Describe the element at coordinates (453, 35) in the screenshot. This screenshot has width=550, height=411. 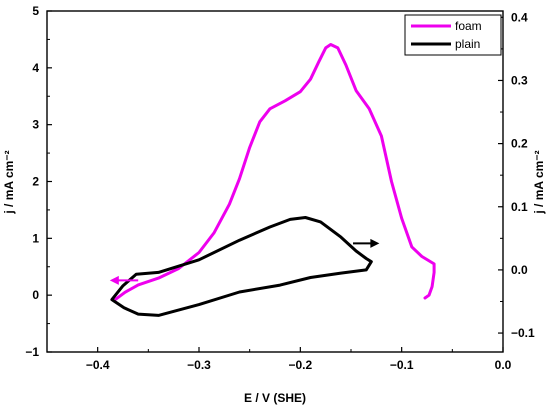
I see `legend: foam plain` at that location.